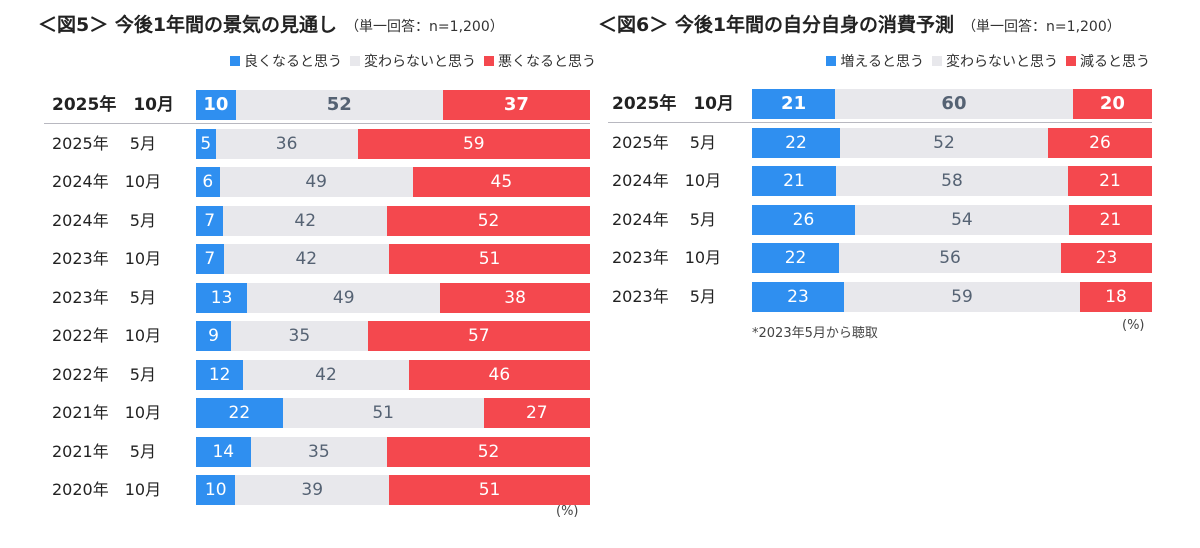 Image resolution: width=1200 pixels, height=548 pixels. I want to click on bar-segment: 18, so click(1116, 296).